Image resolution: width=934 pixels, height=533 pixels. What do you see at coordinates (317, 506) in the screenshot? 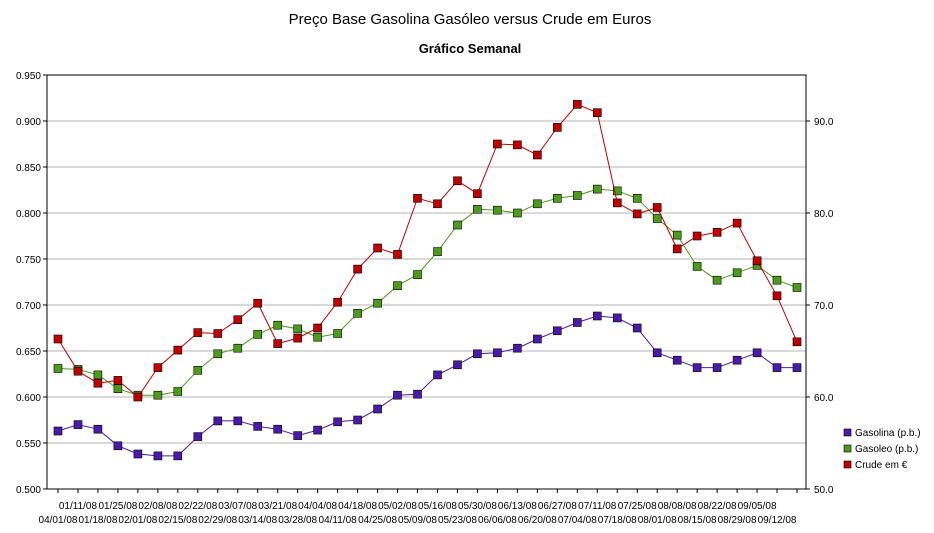
I see `x-tick-label: 04/04/08` at bounding box center [317, 506].